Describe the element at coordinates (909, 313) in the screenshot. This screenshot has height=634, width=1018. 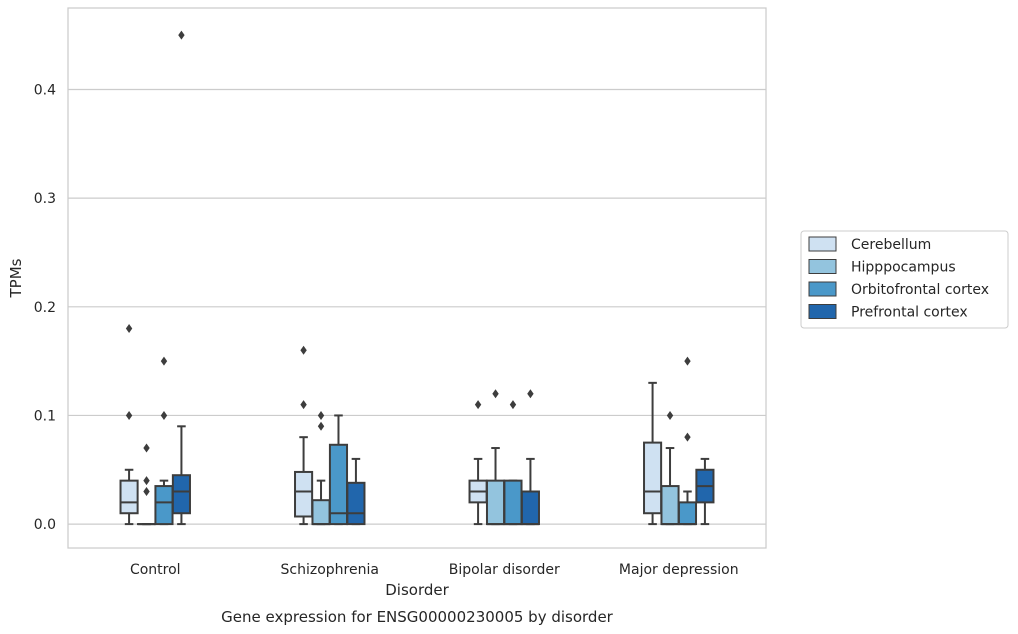
I see `legend-label: Prefrontal cortex` at that location.